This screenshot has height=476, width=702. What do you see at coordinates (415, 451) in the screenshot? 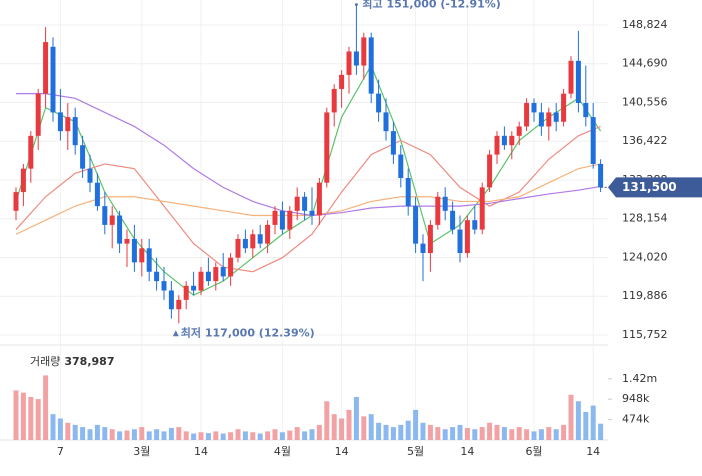
I see `x-tick-label: 5월` at bounding box center [415, 451].